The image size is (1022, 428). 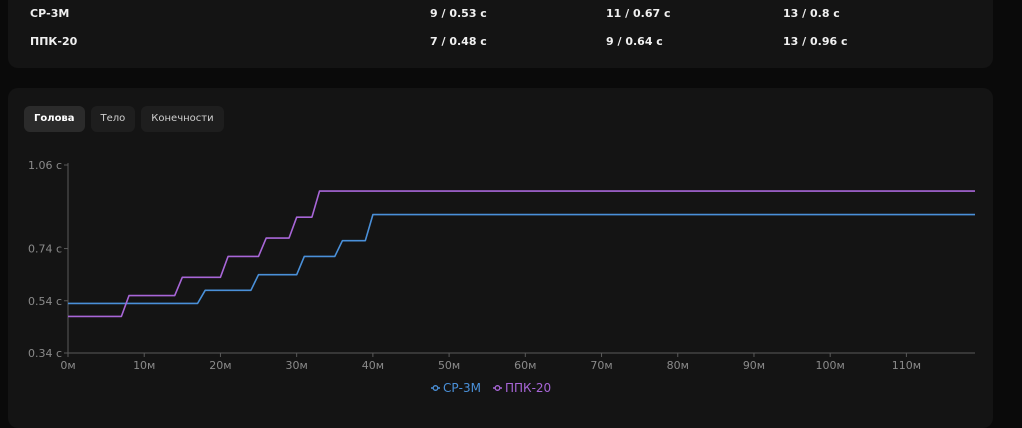 What do you see at coordinates (113, 119) in the screenshot?
I see `tab-body: Тело` at bounding box center [113, 119].